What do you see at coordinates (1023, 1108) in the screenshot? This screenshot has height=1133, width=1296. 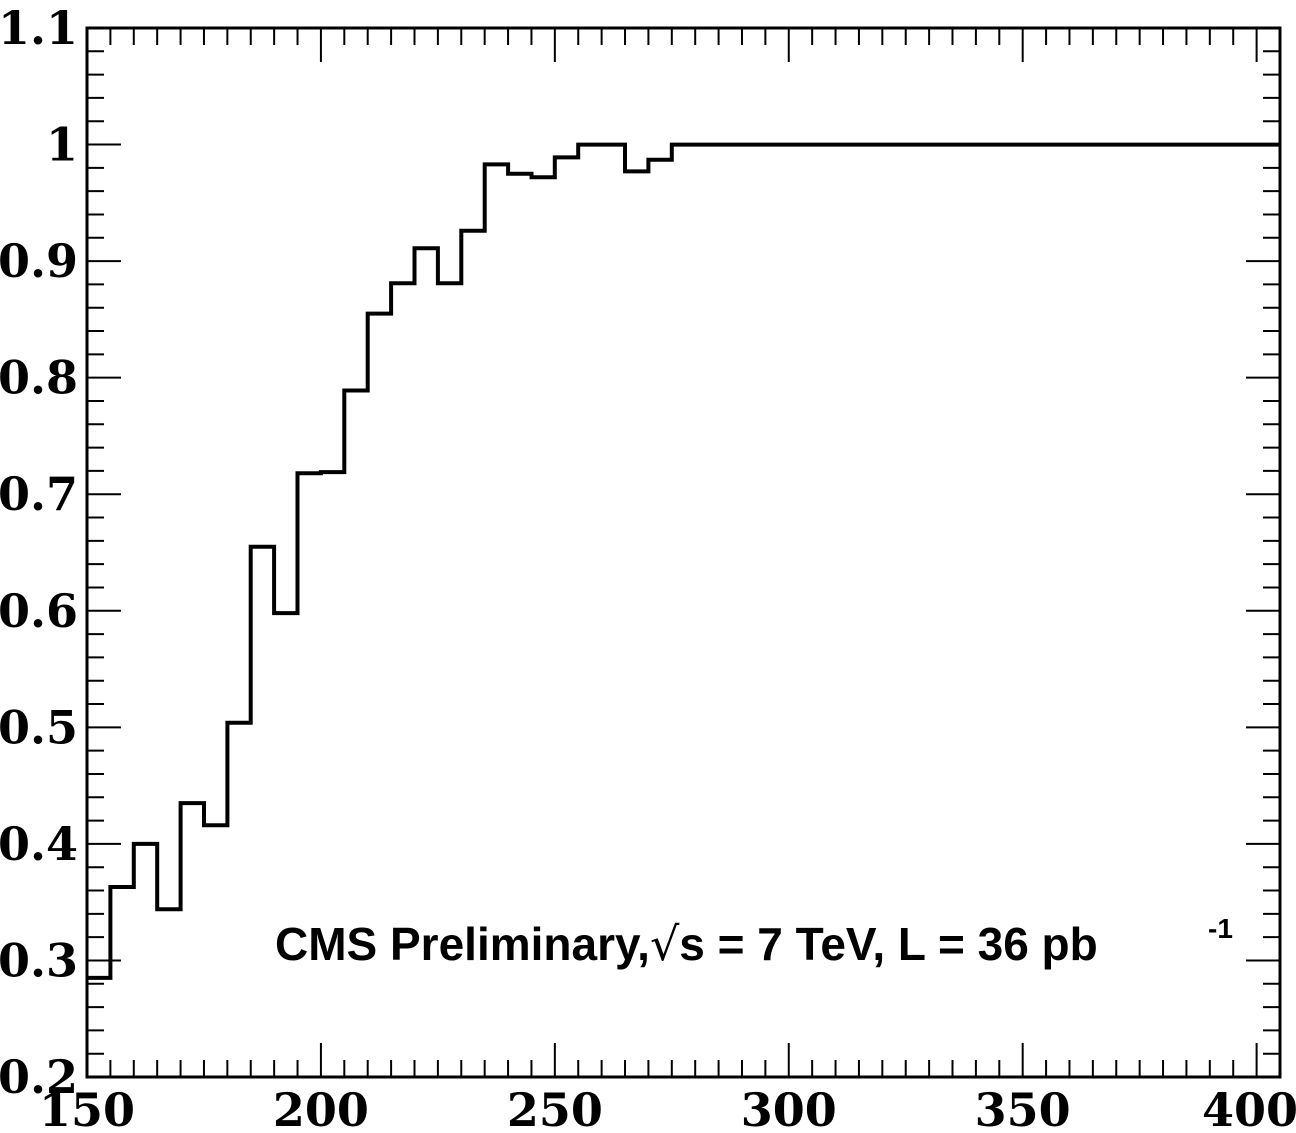 I see `x-tick-label: 350` at bounding box center [1023, 1108].